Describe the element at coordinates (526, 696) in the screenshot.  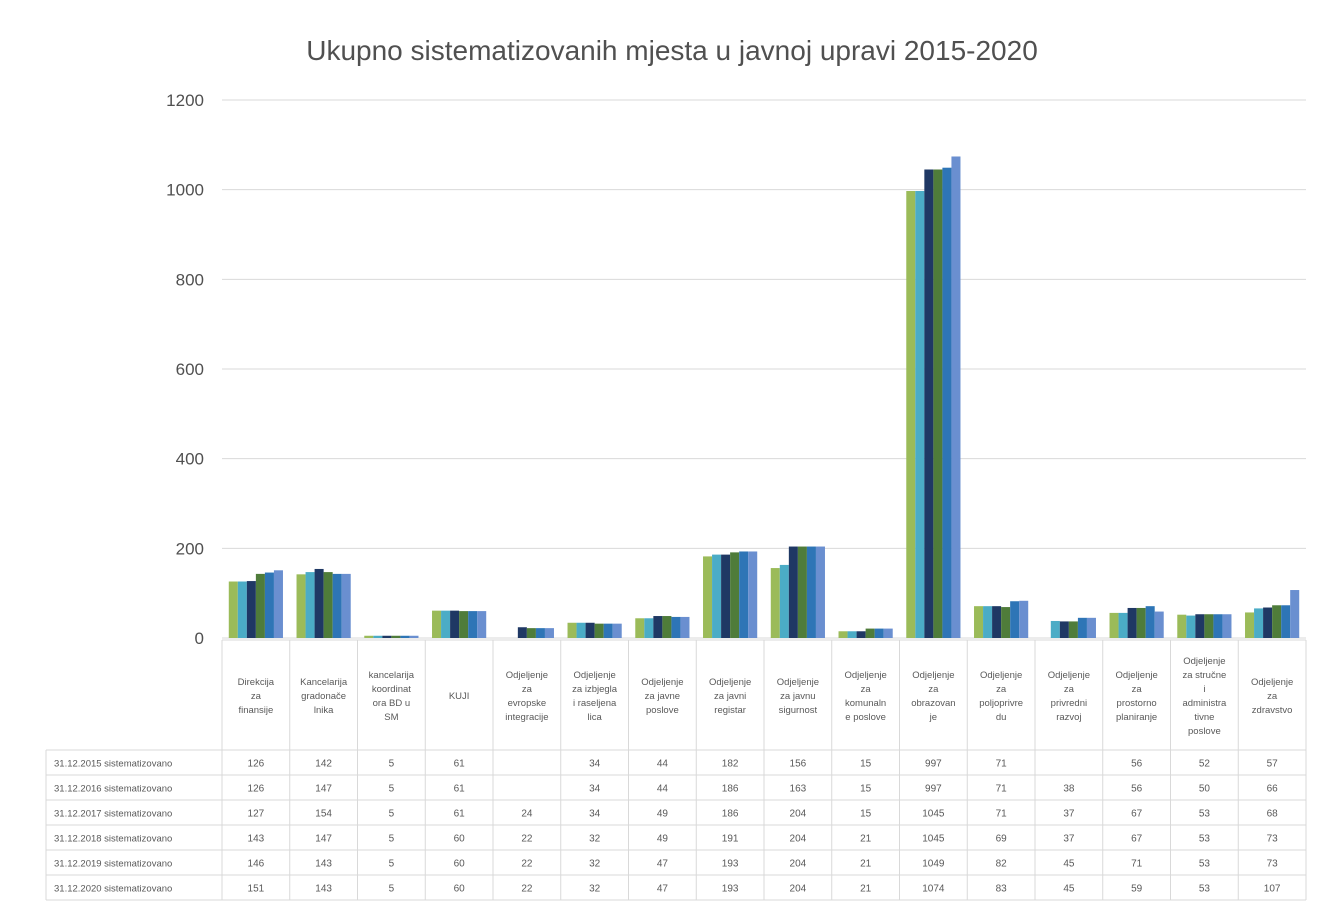
I see `category-label: Odjeljenje za evropske integracije` at that location.